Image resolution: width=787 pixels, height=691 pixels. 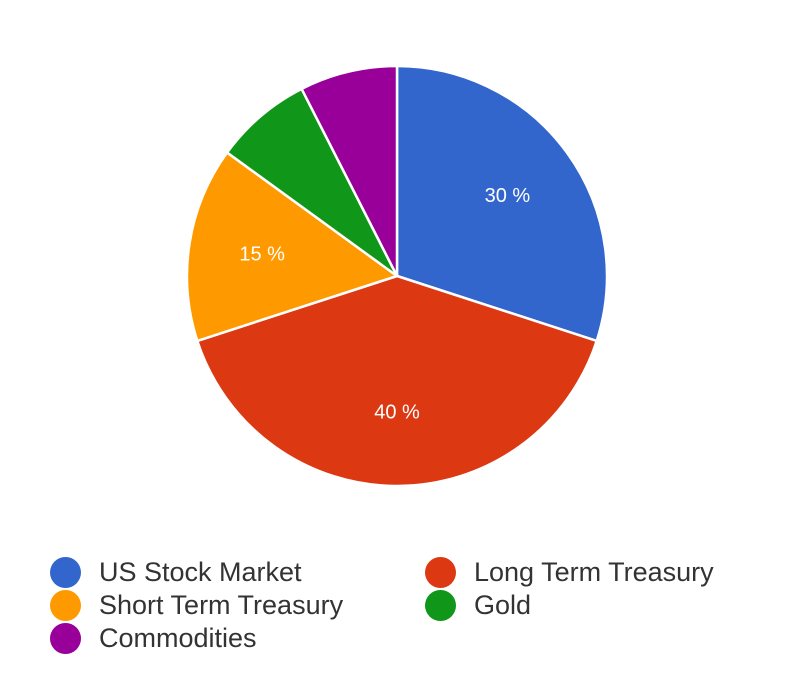 I want to click on slice-label-long-term-treasury: 40 %, so click(x=397, y=413).